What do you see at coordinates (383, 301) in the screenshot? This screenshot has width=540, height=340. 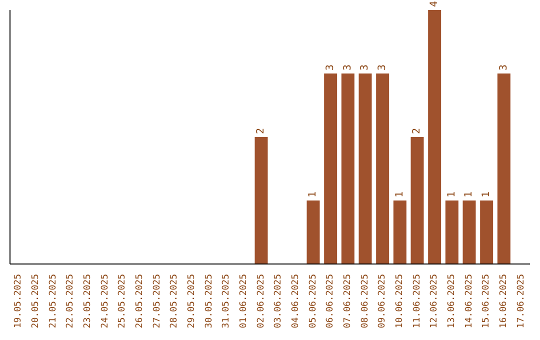 I see `x-tick-label: 09.06.2025` at bounding box center [383, 301].